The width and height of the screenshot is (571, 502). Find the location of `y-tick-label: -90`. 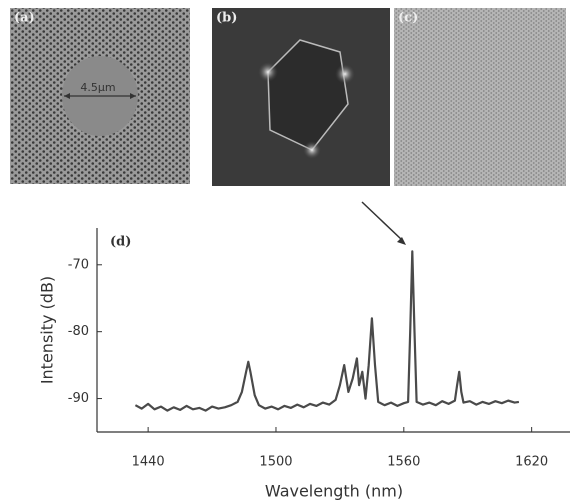

y-tick-label: -90 is located at coordinates (78, 398).